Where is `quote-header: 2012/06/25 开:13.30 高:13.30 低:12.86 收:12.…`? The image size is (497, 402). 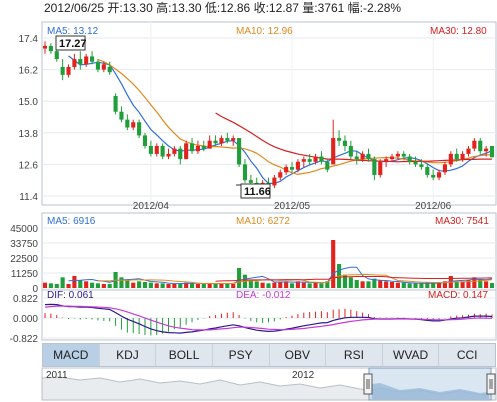
quote-header: 2012/06/25 开:13.30 高:13.30 低:12.86 收:12.… is located at coordinates (222, 7).